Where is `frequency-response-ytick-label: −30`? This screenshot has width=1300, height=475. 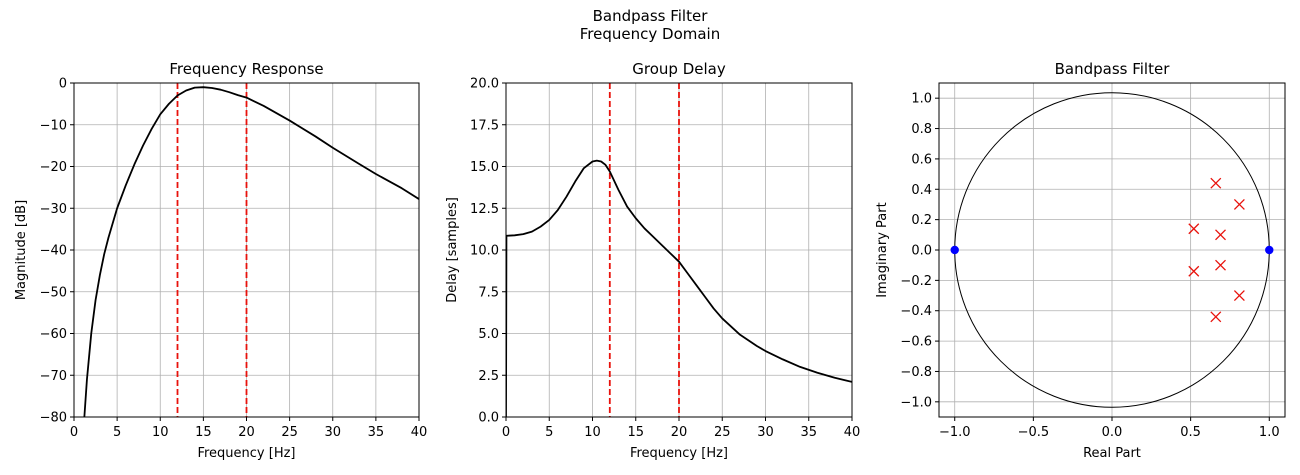 frequency-response-ytick-label: −30 is located at coordinates (53, 209).